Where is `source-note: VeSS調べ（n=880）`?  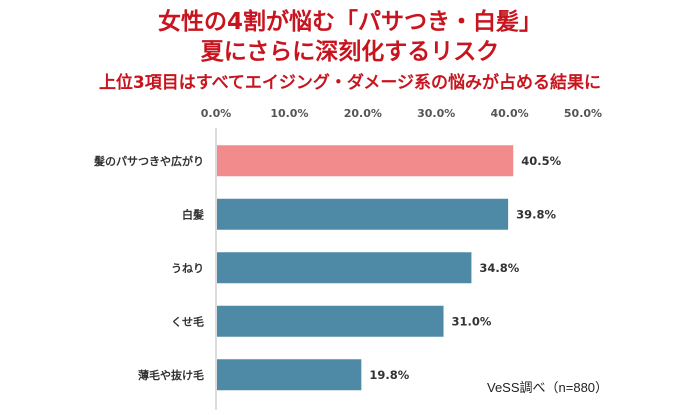 source-note: VeSS調べ（n=880） is located at coordinates (548, 387).